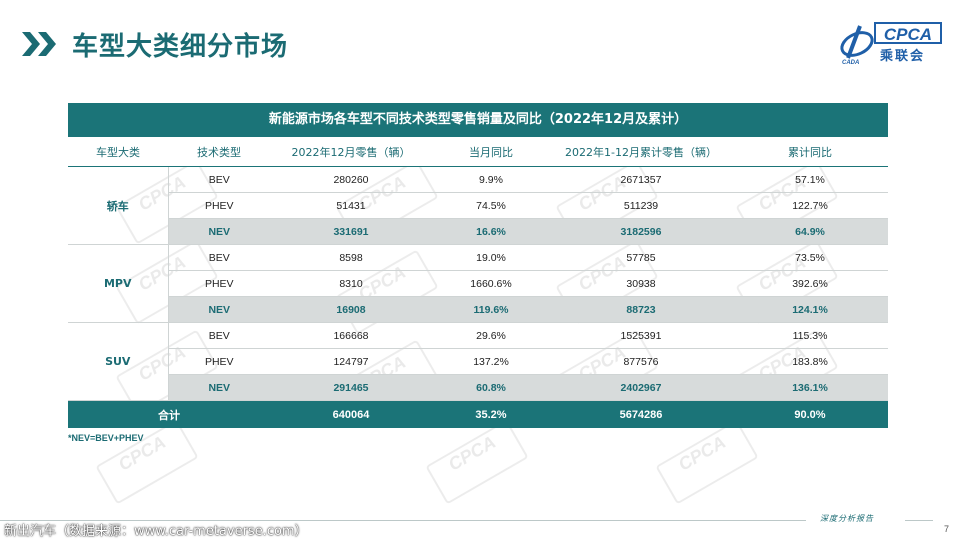  What do you see at coordinates (180, 47) in the screenshot?
I see `page-title: 车型大类细分市场` at bounding box center [180, 47].